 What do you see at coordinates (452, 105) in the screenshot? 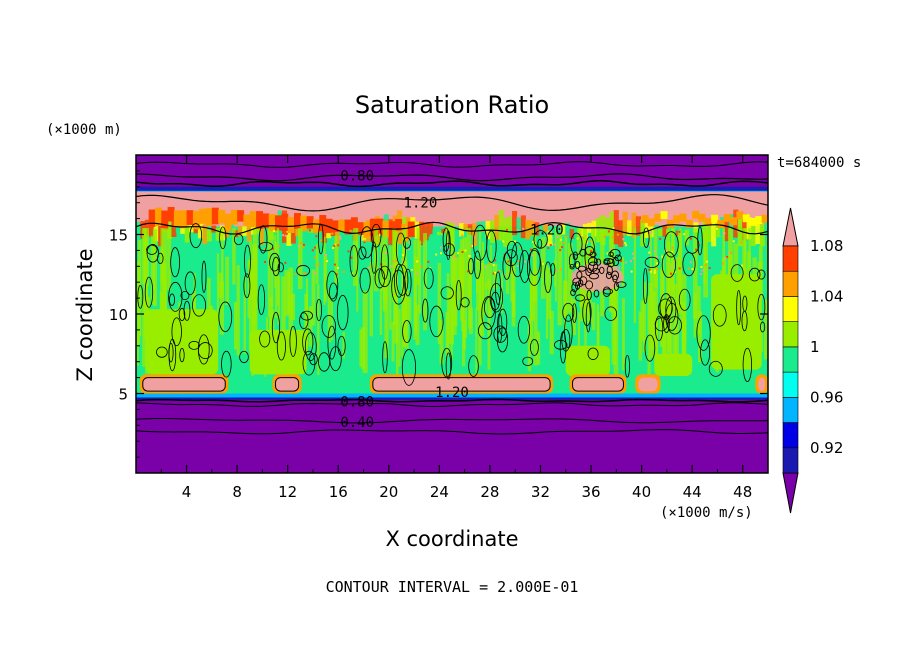
I see `chart-title: Saturation Ratio` at bounding box center [452, 105].